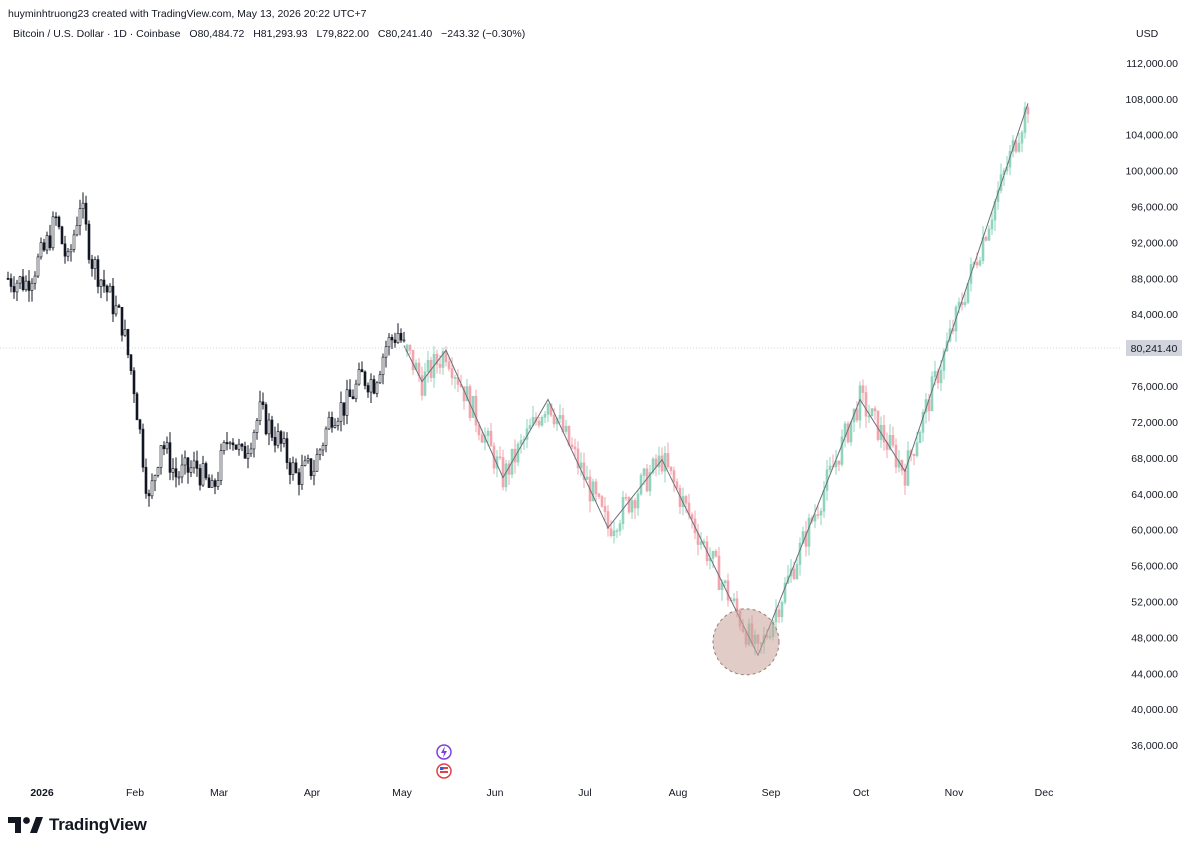 The height and width of the screenshot is (848, 1199). What do you see at coordinates (1154, 674) in the screenshot?
I see `y-tick-label: 44,000.00` at bounding box center [1154, 674].